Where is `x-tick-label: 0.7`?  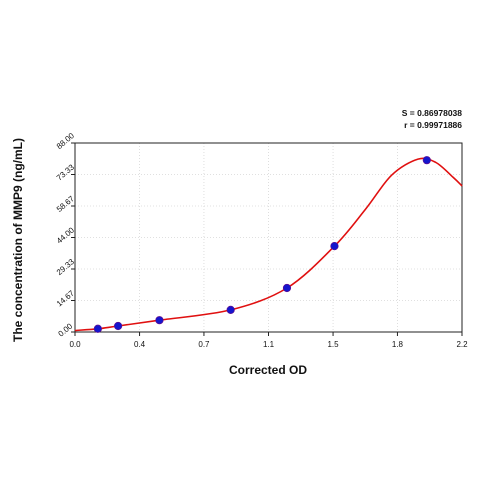
x-tick-label: 0.7 is located at coordinates (204, 344).